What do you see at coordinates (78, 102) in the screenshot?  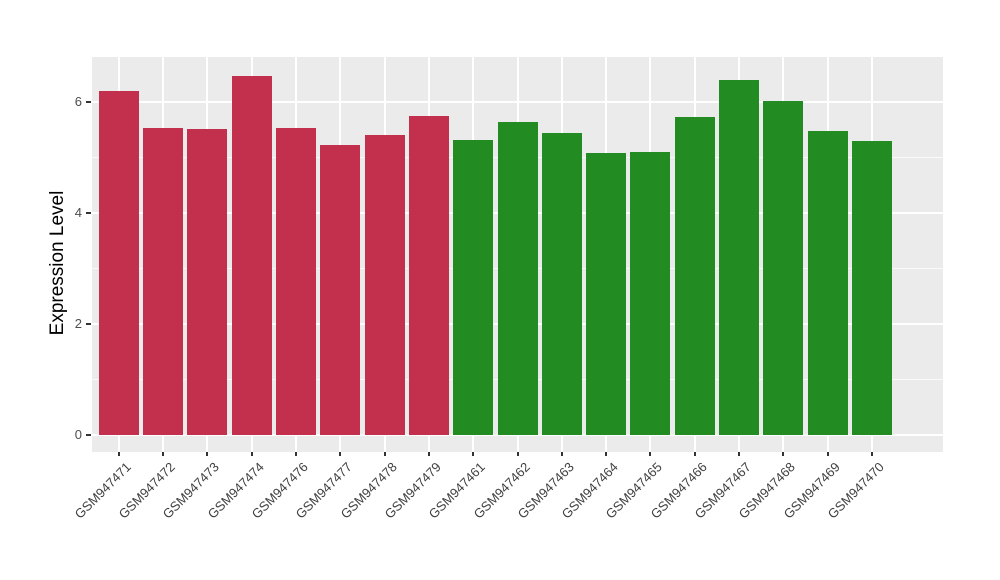 I see `y-tick-label-6: 6` at bounding box center [78, 102].